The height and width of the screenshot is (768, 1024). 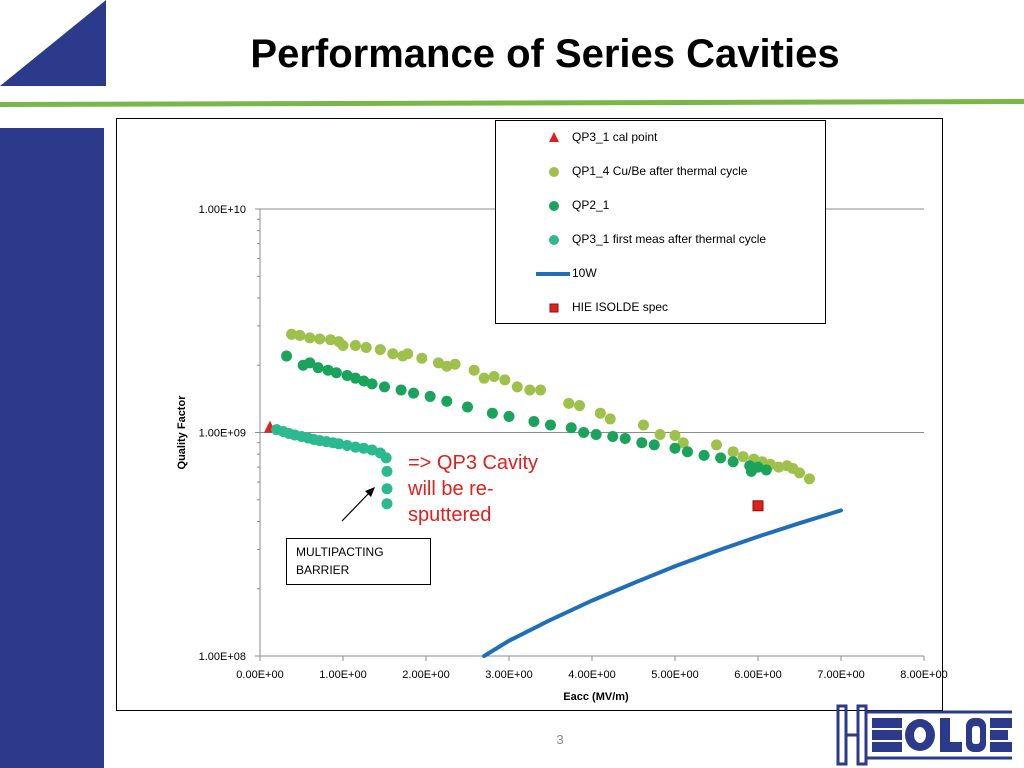 I want to click on data-point-square, so click(x=758, y=506).